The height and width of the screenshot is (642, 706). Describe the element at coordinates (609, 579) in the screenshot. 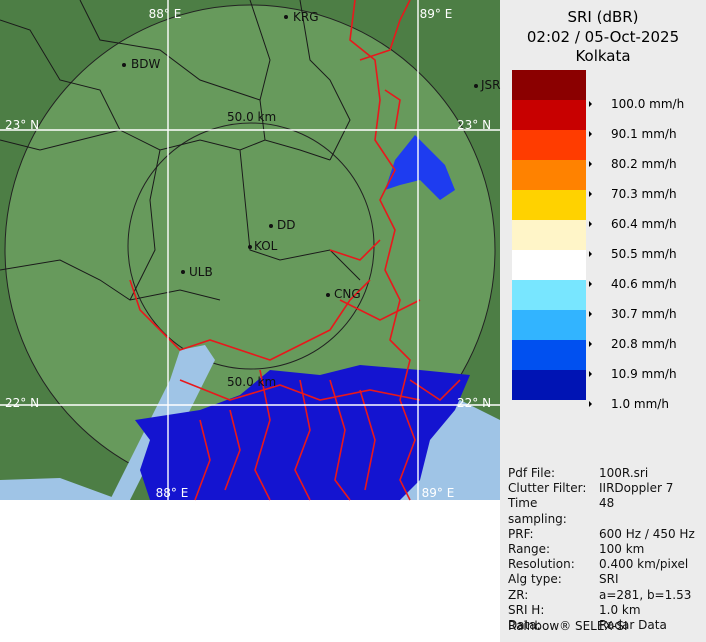

I see `info-value: SRI` at that location.